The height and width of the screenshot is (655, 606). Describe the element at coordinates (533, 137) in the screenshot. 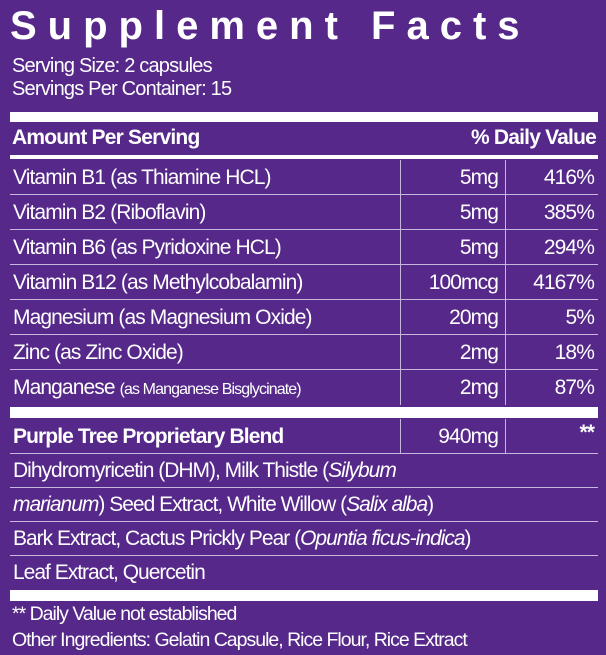

I see `daily-value-label: % Daily Value` at that location.